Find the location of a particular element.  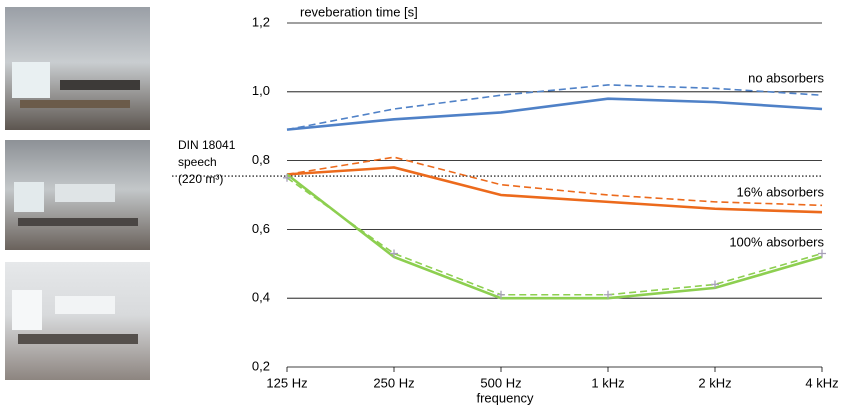

y-tick-label: 0,2 is located at coordinates (261, 365).